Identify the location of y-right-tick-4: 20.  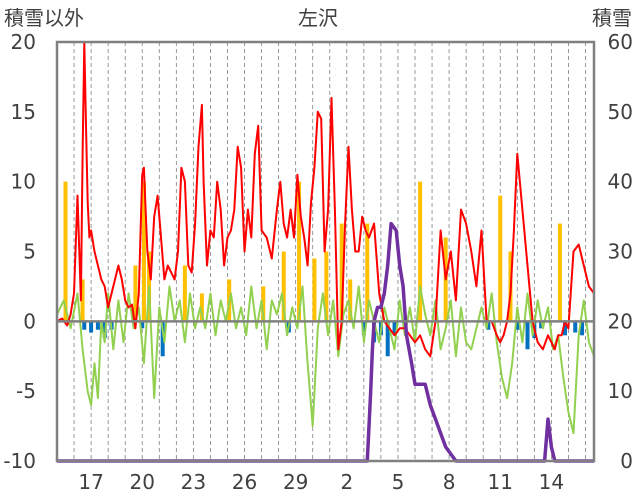
(620, 321).